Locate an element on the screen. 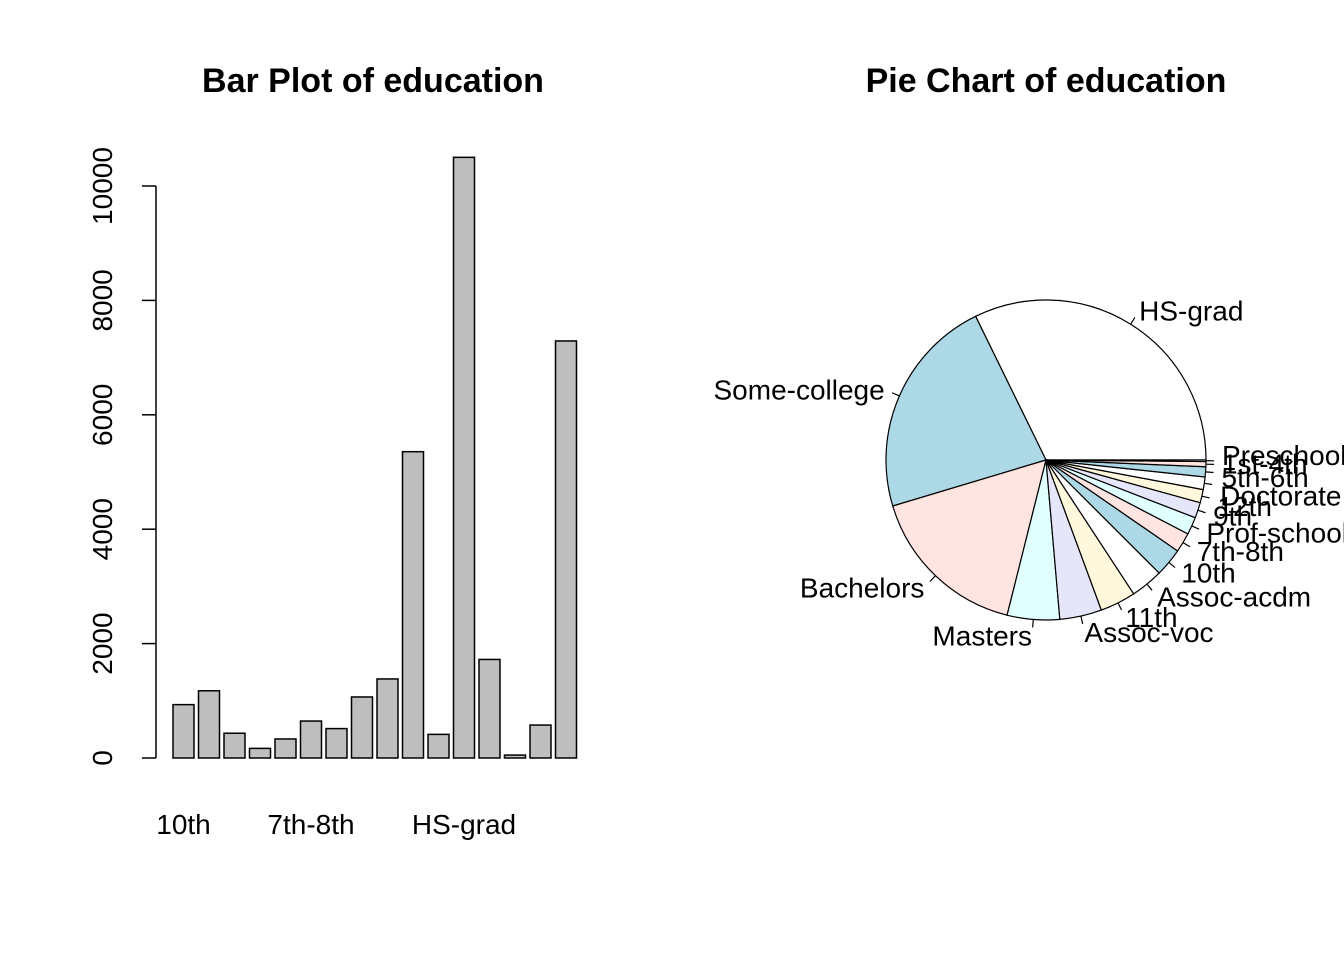 This screenshot has width=1344, height=960. bar-Assoc-voc is located at coordinates (387, 718).